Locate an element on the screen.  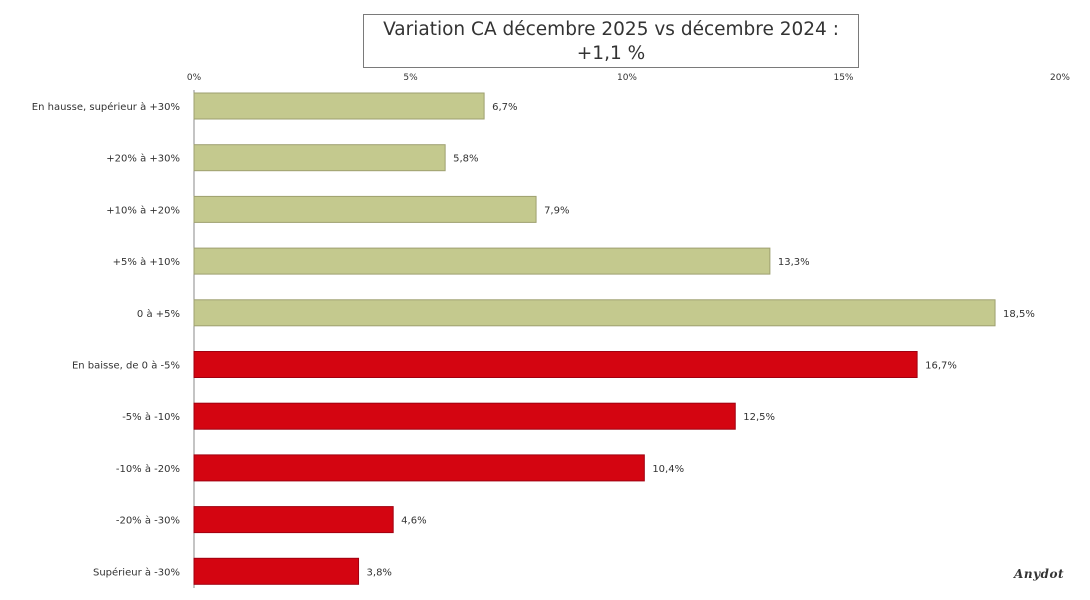
x-tick-label: 5% is located at coordinates (410, 78).